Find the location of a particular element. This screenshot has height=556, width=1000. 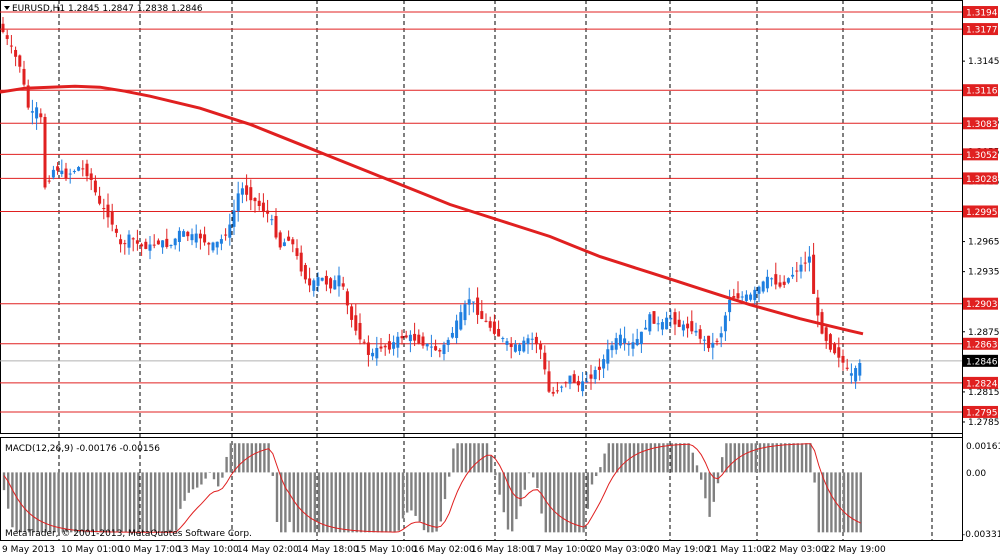

x-axis-label: 15 May 10:00 is located at coordinates (386, 550).